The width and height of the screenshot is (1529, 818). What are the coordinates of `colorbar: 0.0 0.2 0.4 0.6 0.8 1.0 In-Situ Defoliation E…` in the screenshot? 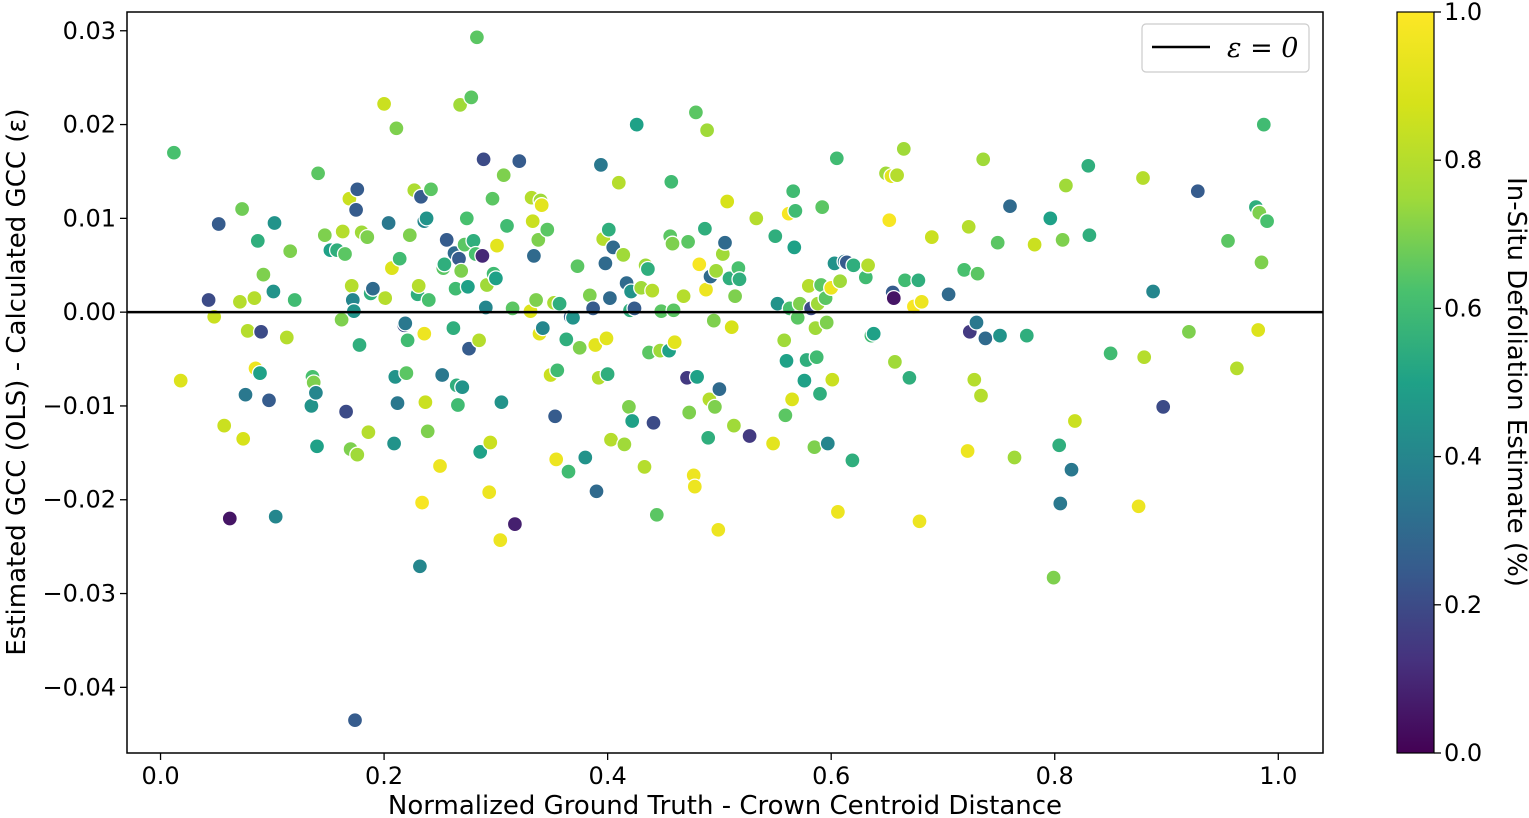 It's located at (1462, 383).